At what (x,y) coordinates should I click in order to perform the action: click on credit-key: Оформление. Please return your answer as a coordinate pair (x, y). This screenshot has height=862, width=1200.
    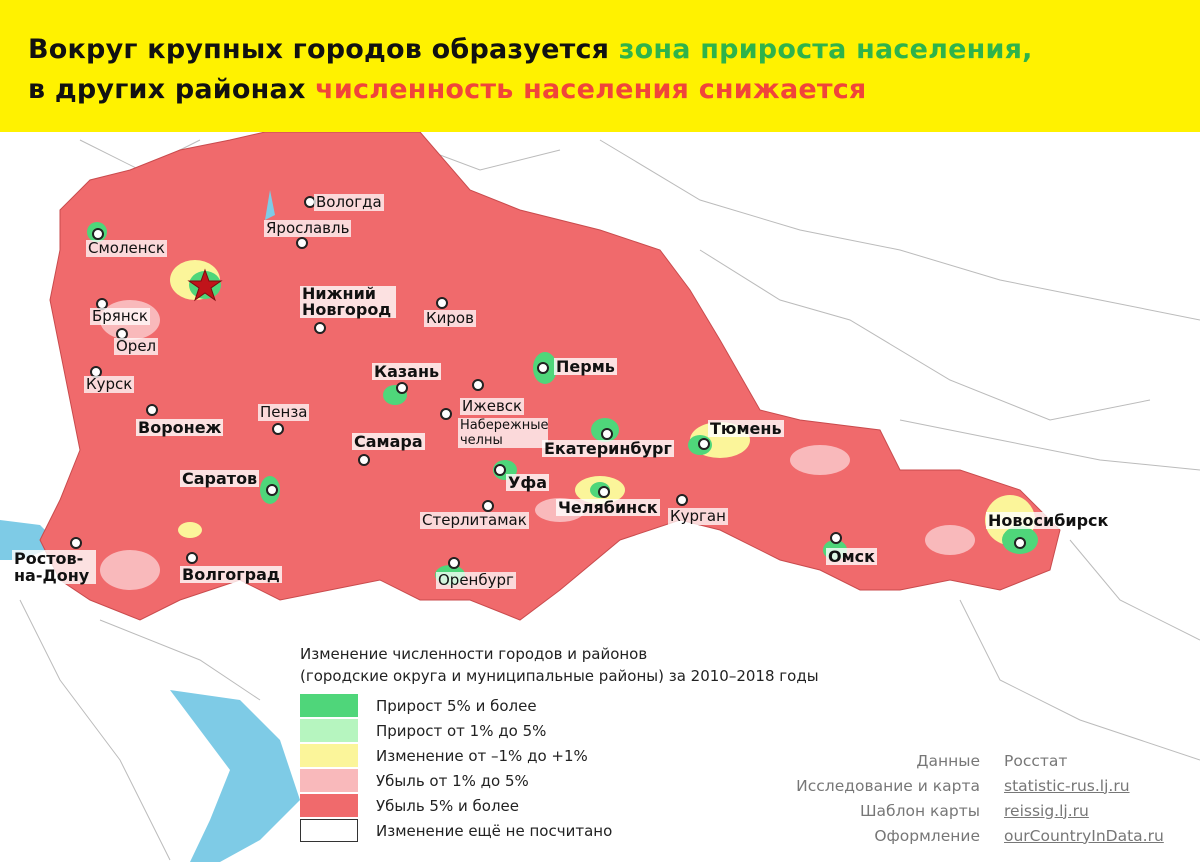
    Looking at the image, I should click on (927, 835).